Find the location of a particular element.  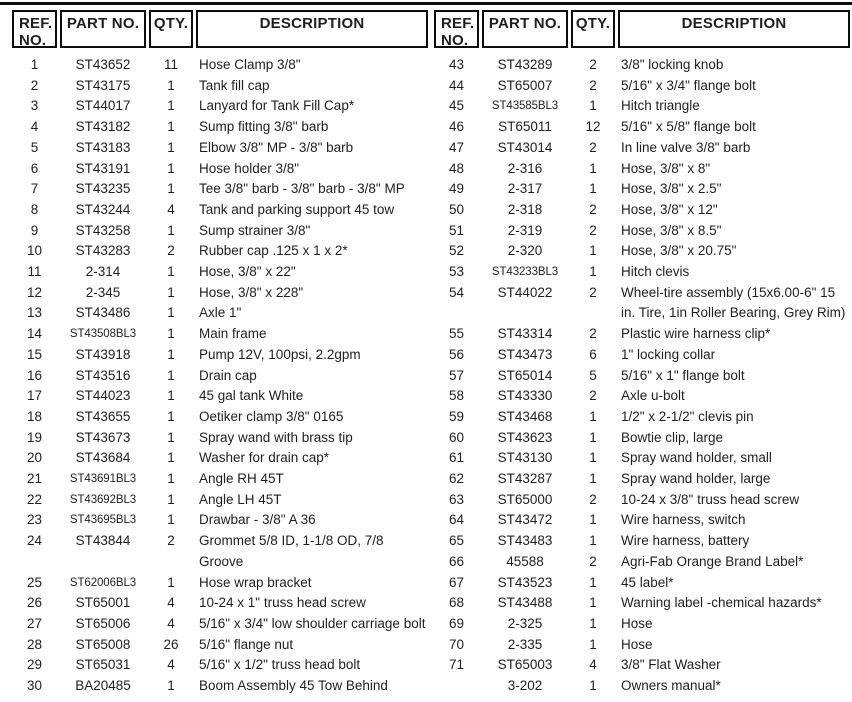

desc-cell: Agri-Fab Orange Brand Label* is located at coordinates (712, 561).